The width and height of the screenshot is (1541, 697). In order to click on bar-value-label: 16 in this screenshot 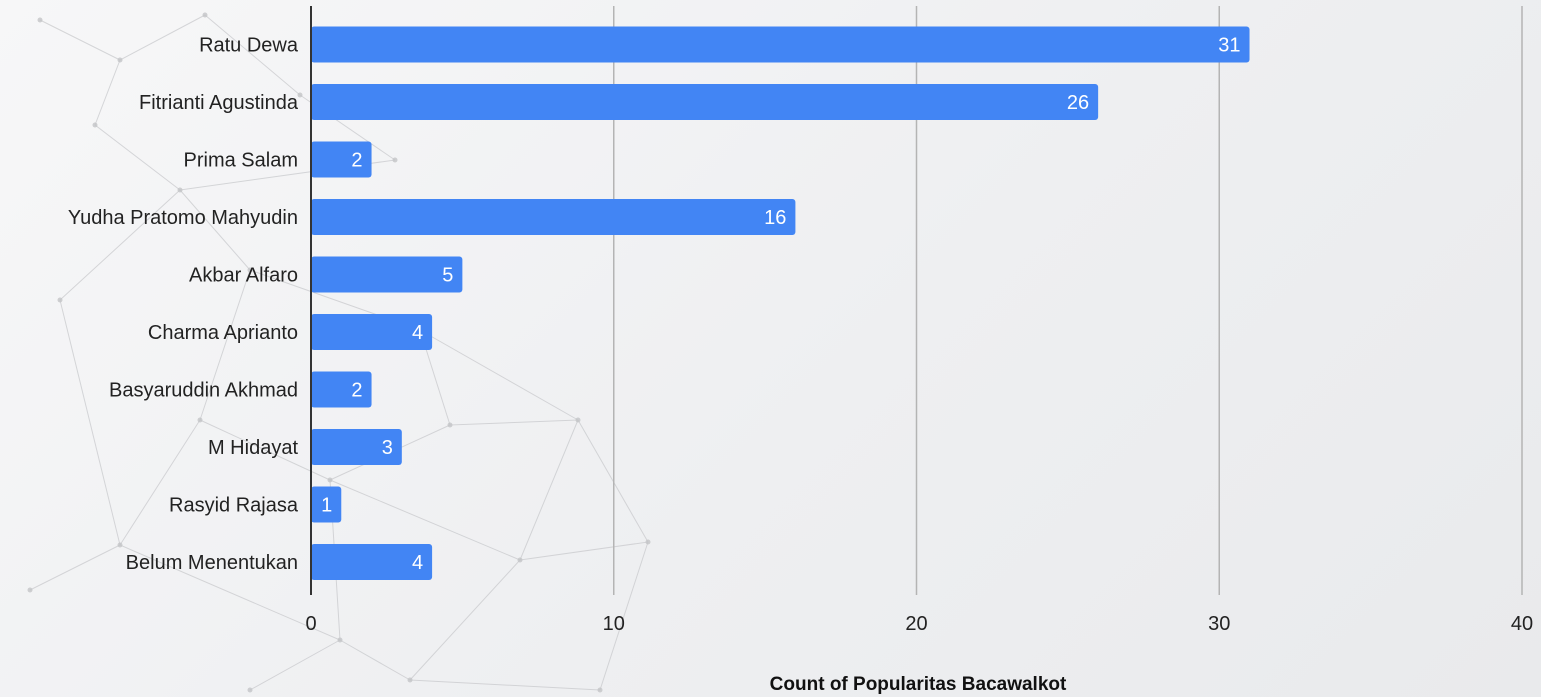, I will do `click(775, 218)`.